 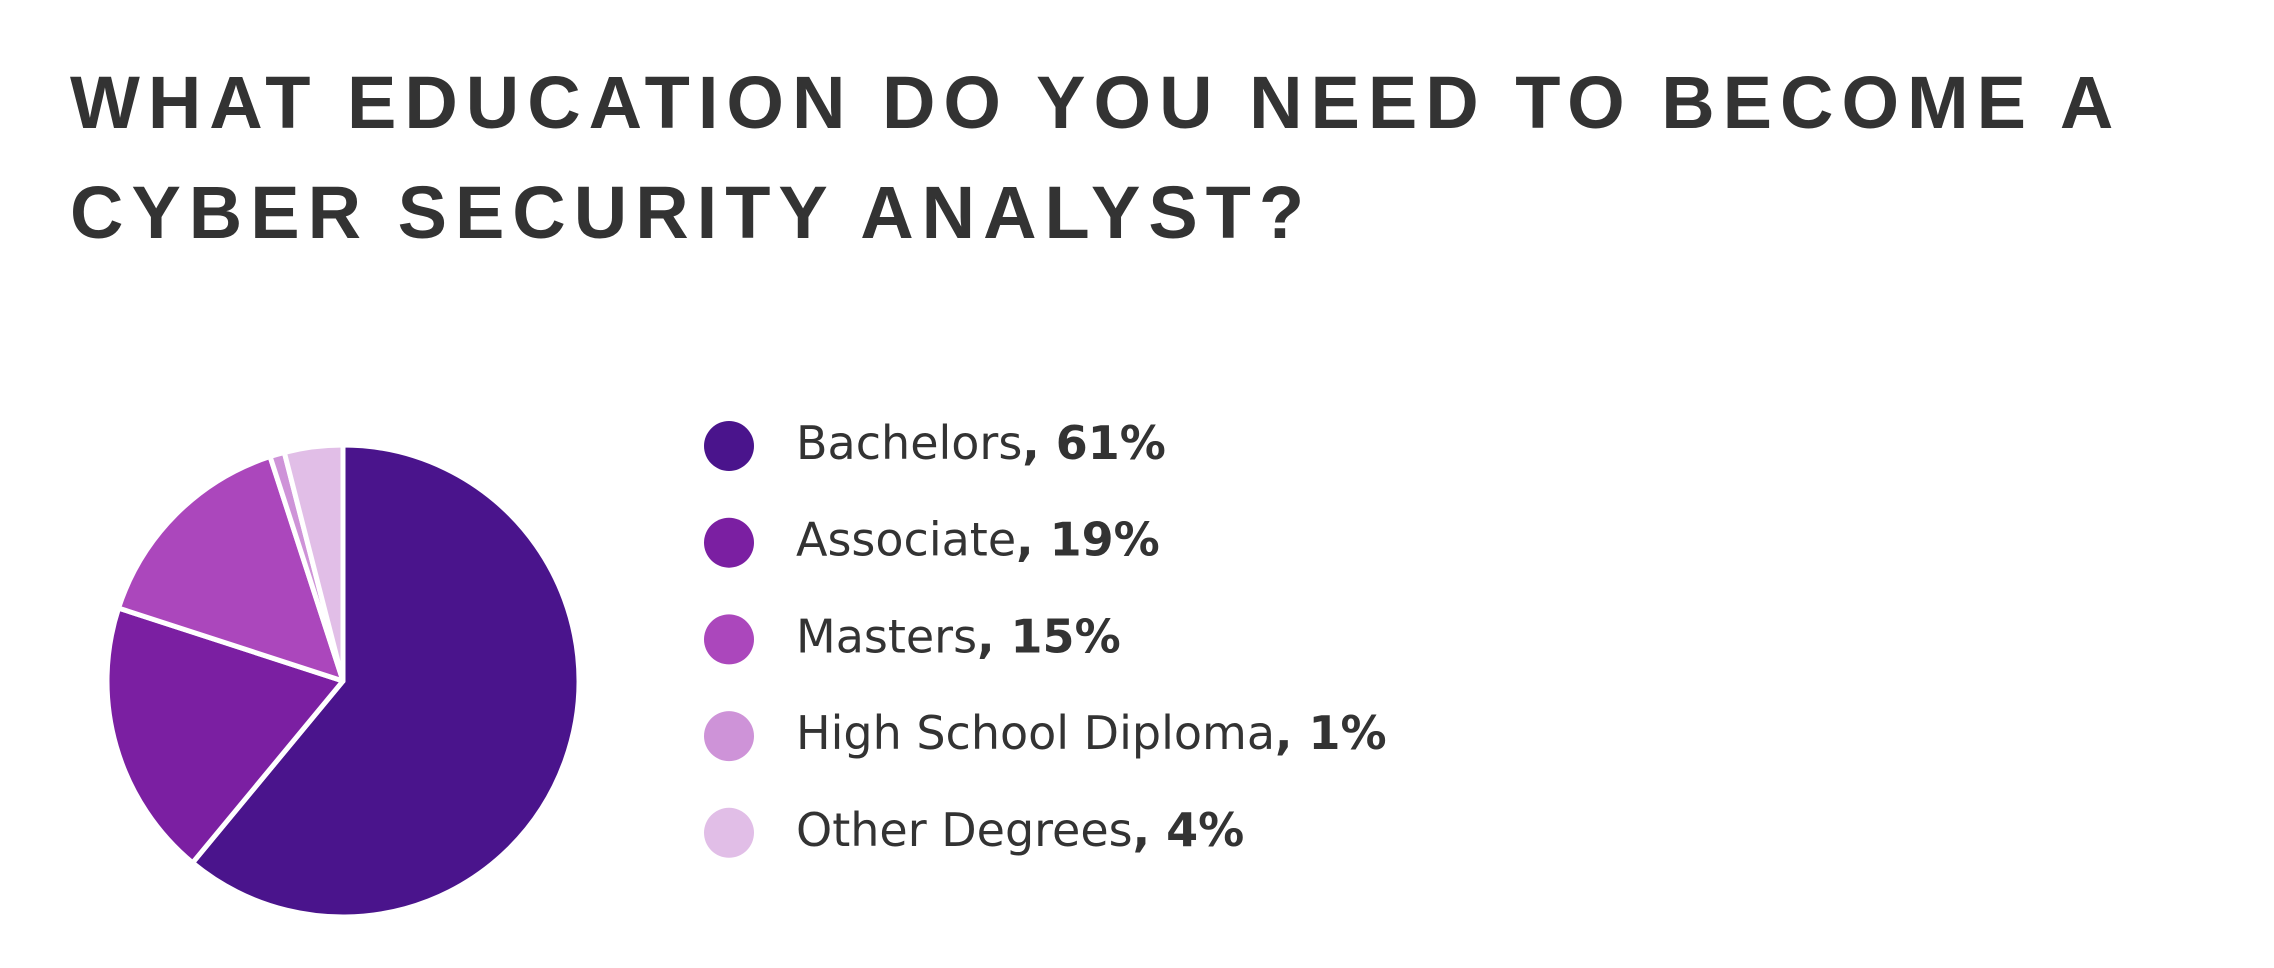 What do you see at coordinates (1049, 636) in the screenshot?
I see `legend-value: , 15%` at bounding box center [1049, 636].